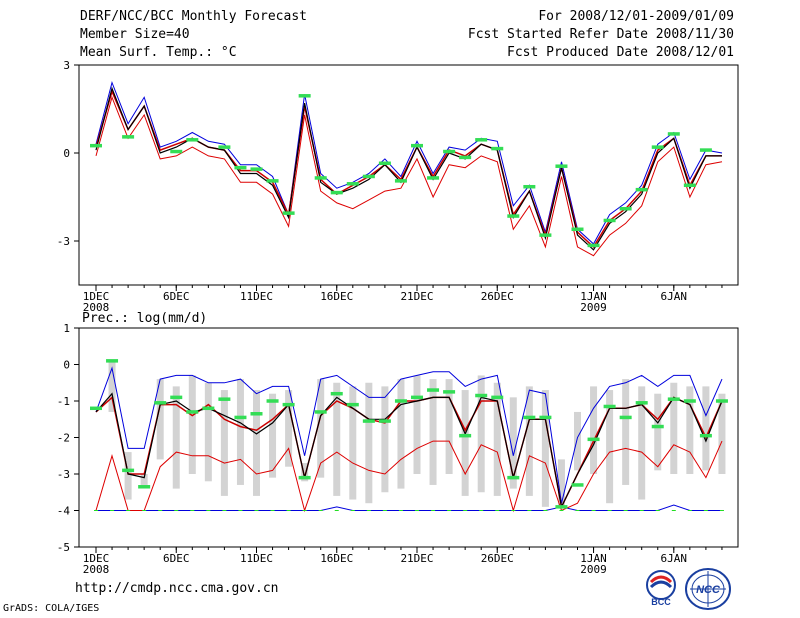  I want to click on panel-title: Prec.: log(mm/d), so click(144, 318).